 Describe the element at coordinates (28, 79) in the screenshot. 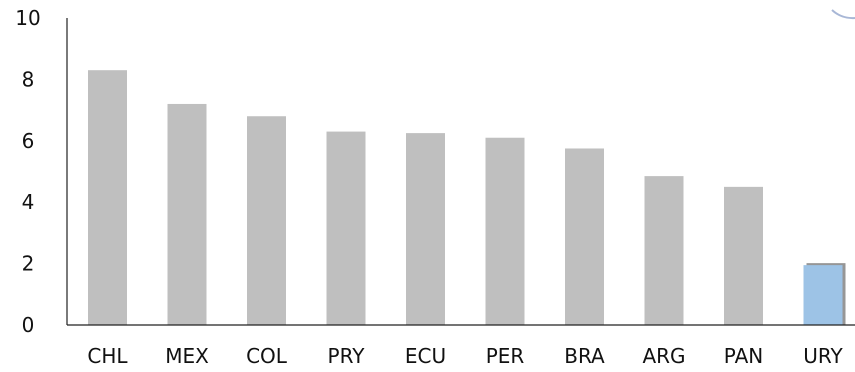

I see `y-tick-label: 8` at that location.